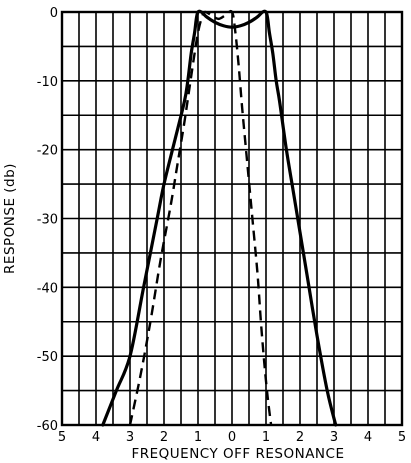  Describe the element at coordinates (238, 454) in the screenshot. I see `x-axis-title: FREQUENCY OFF RESONANCE` at that location.